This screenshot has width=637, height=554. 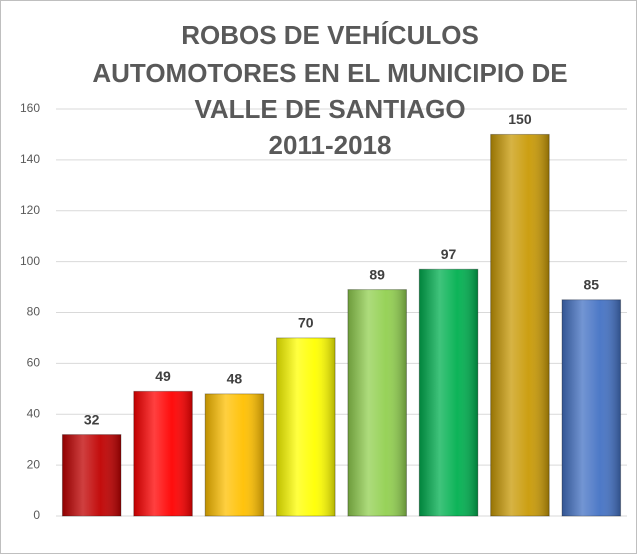 What do you see at coordinates (329, 73) in the screenshot?
I see `chart-title: AUTOMOTORES EN EL MUNICIPIO DE` at bounding box center [329, 73].